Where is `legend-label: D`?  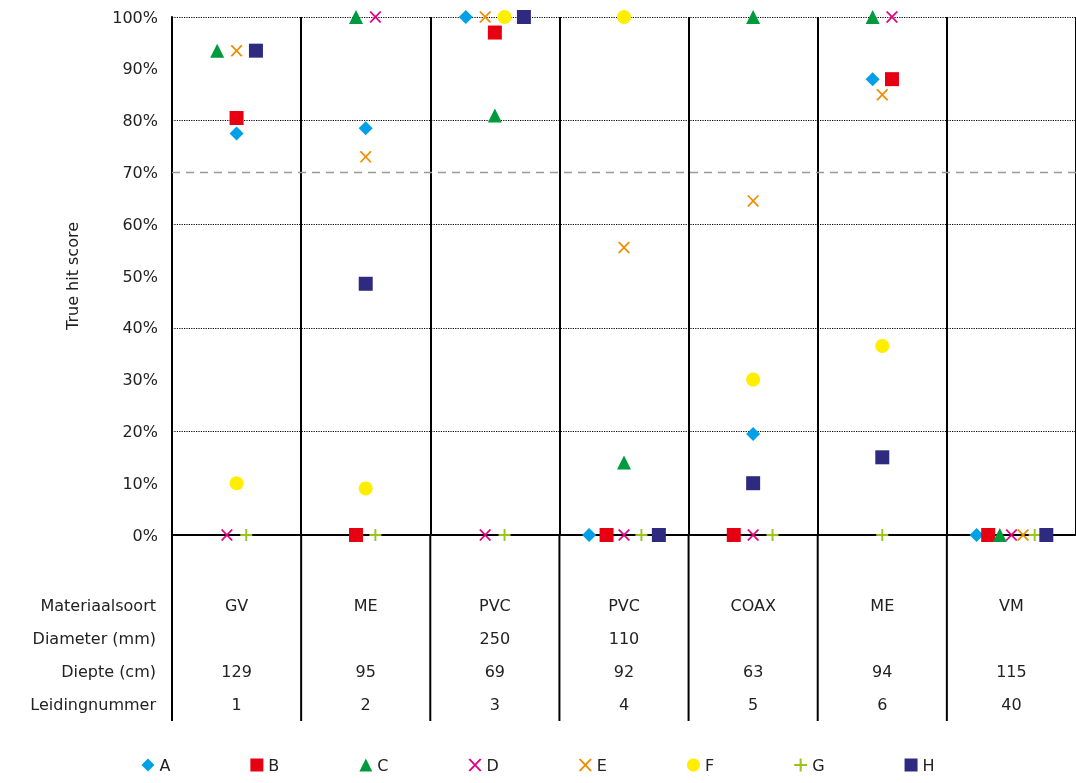
legend-label: D is located at coordinates (492, 765).